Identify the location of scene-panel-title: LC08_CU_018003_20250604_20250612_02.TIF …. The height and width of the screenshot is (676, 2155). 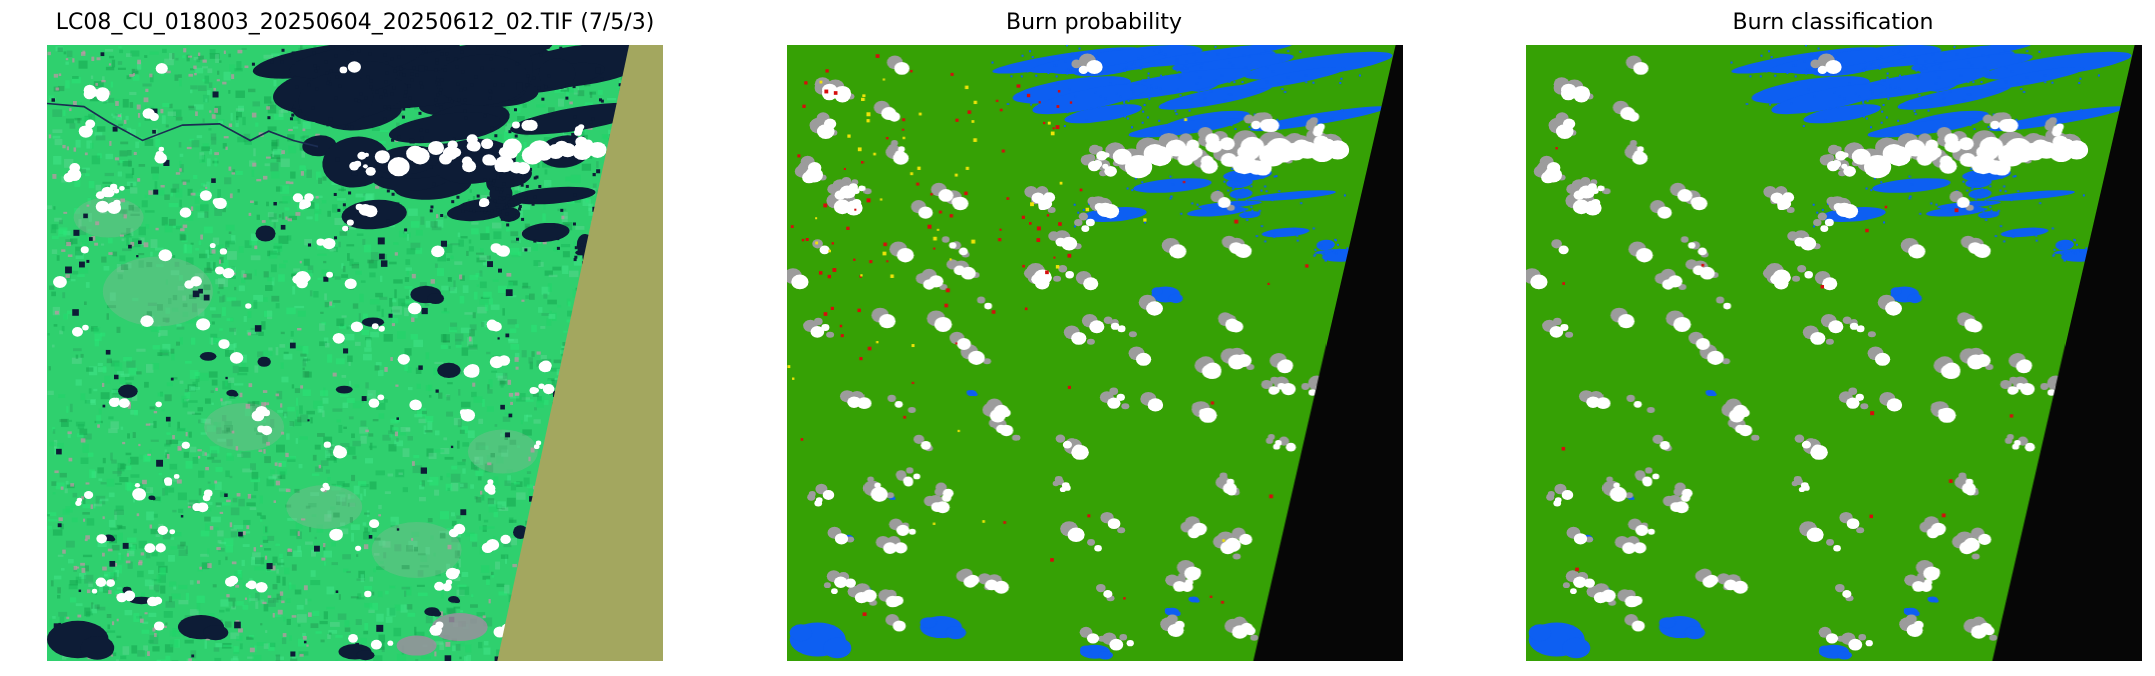
(355, 22).